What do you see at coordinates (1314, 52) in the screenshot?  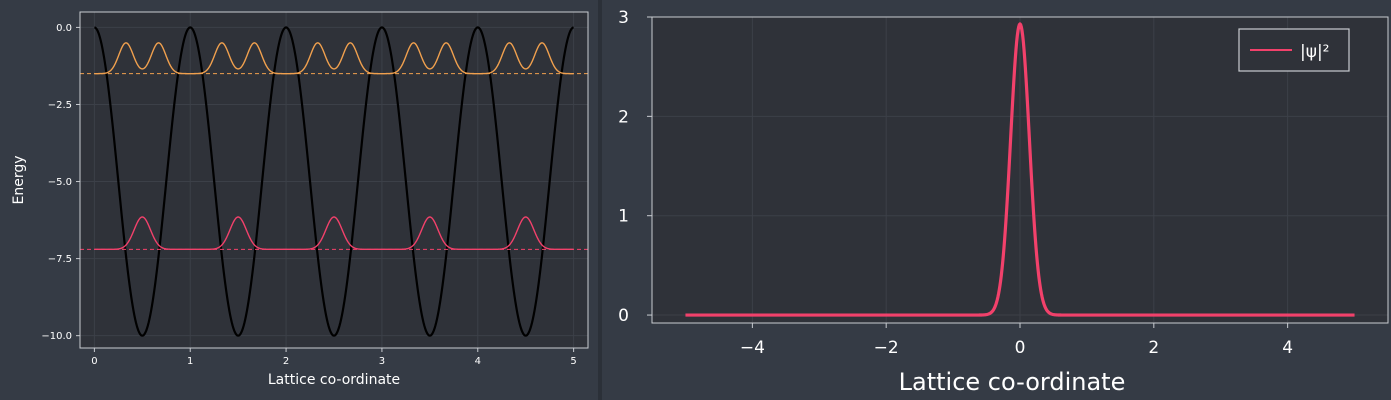 I see `legend-label: |ψ|²` at bounding box center [1314, 52].